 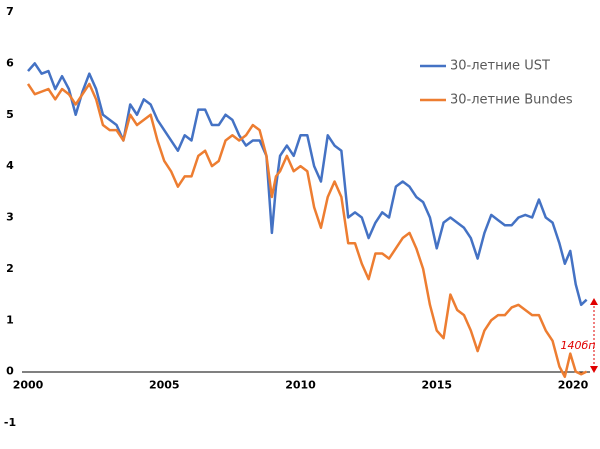 I want to click on x-tick-label: 2005, so click(x=164, y=385).